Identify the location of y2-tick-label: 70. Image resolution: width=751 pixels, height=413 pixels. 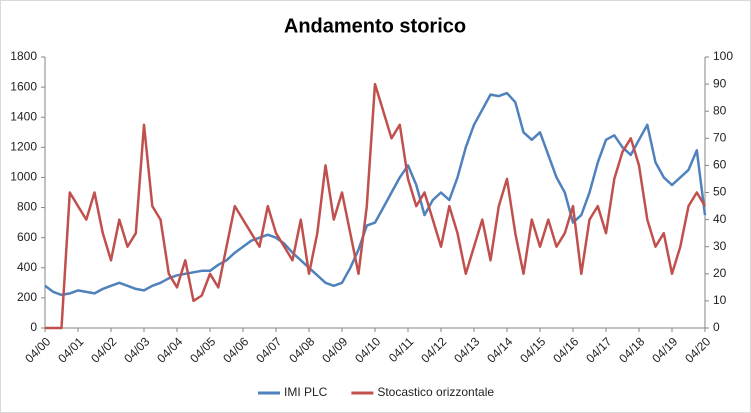
(720, 137).